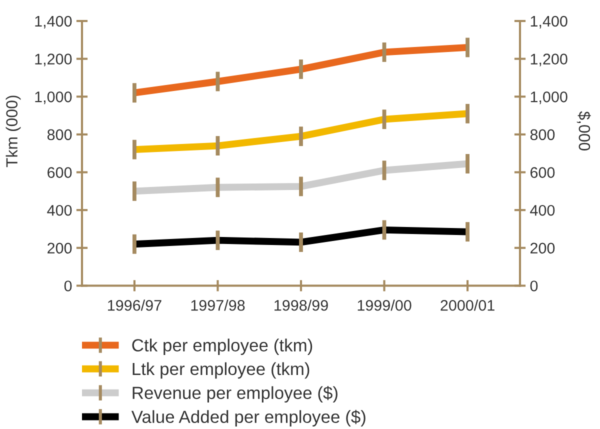  What do you see at coordinates (549, 60) in the screenshot?
I see `y2-tick-label: 1,200` at bounding box center [549, 60].